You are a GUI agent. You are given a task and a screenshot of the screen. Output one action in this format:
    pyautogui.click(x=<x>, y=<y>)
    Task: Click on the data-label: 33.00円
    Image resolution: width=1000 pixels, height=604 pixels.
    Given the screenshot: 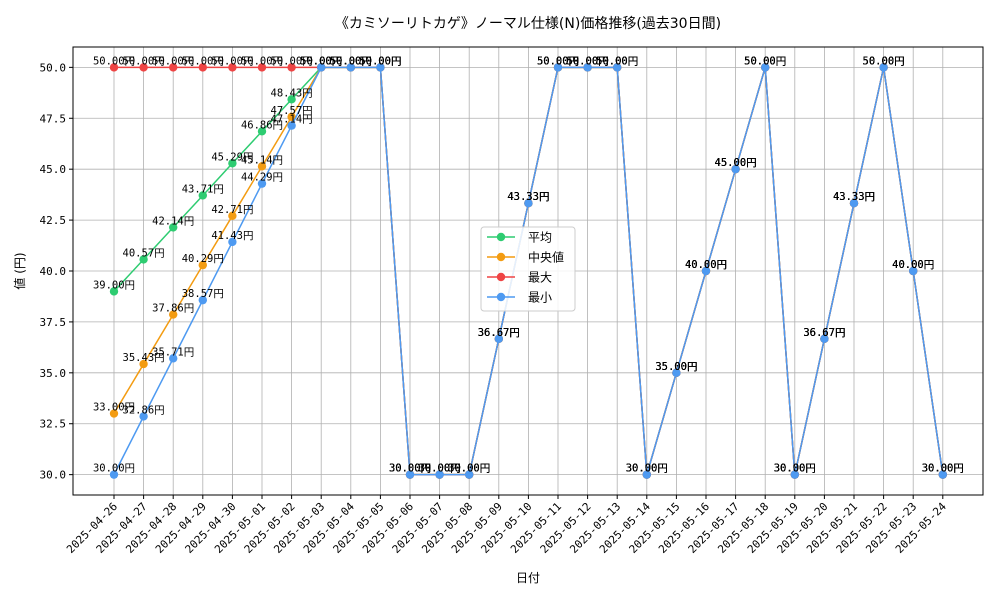 What is the action you would take?
    pyautogui.click(x=114, y=408)
    